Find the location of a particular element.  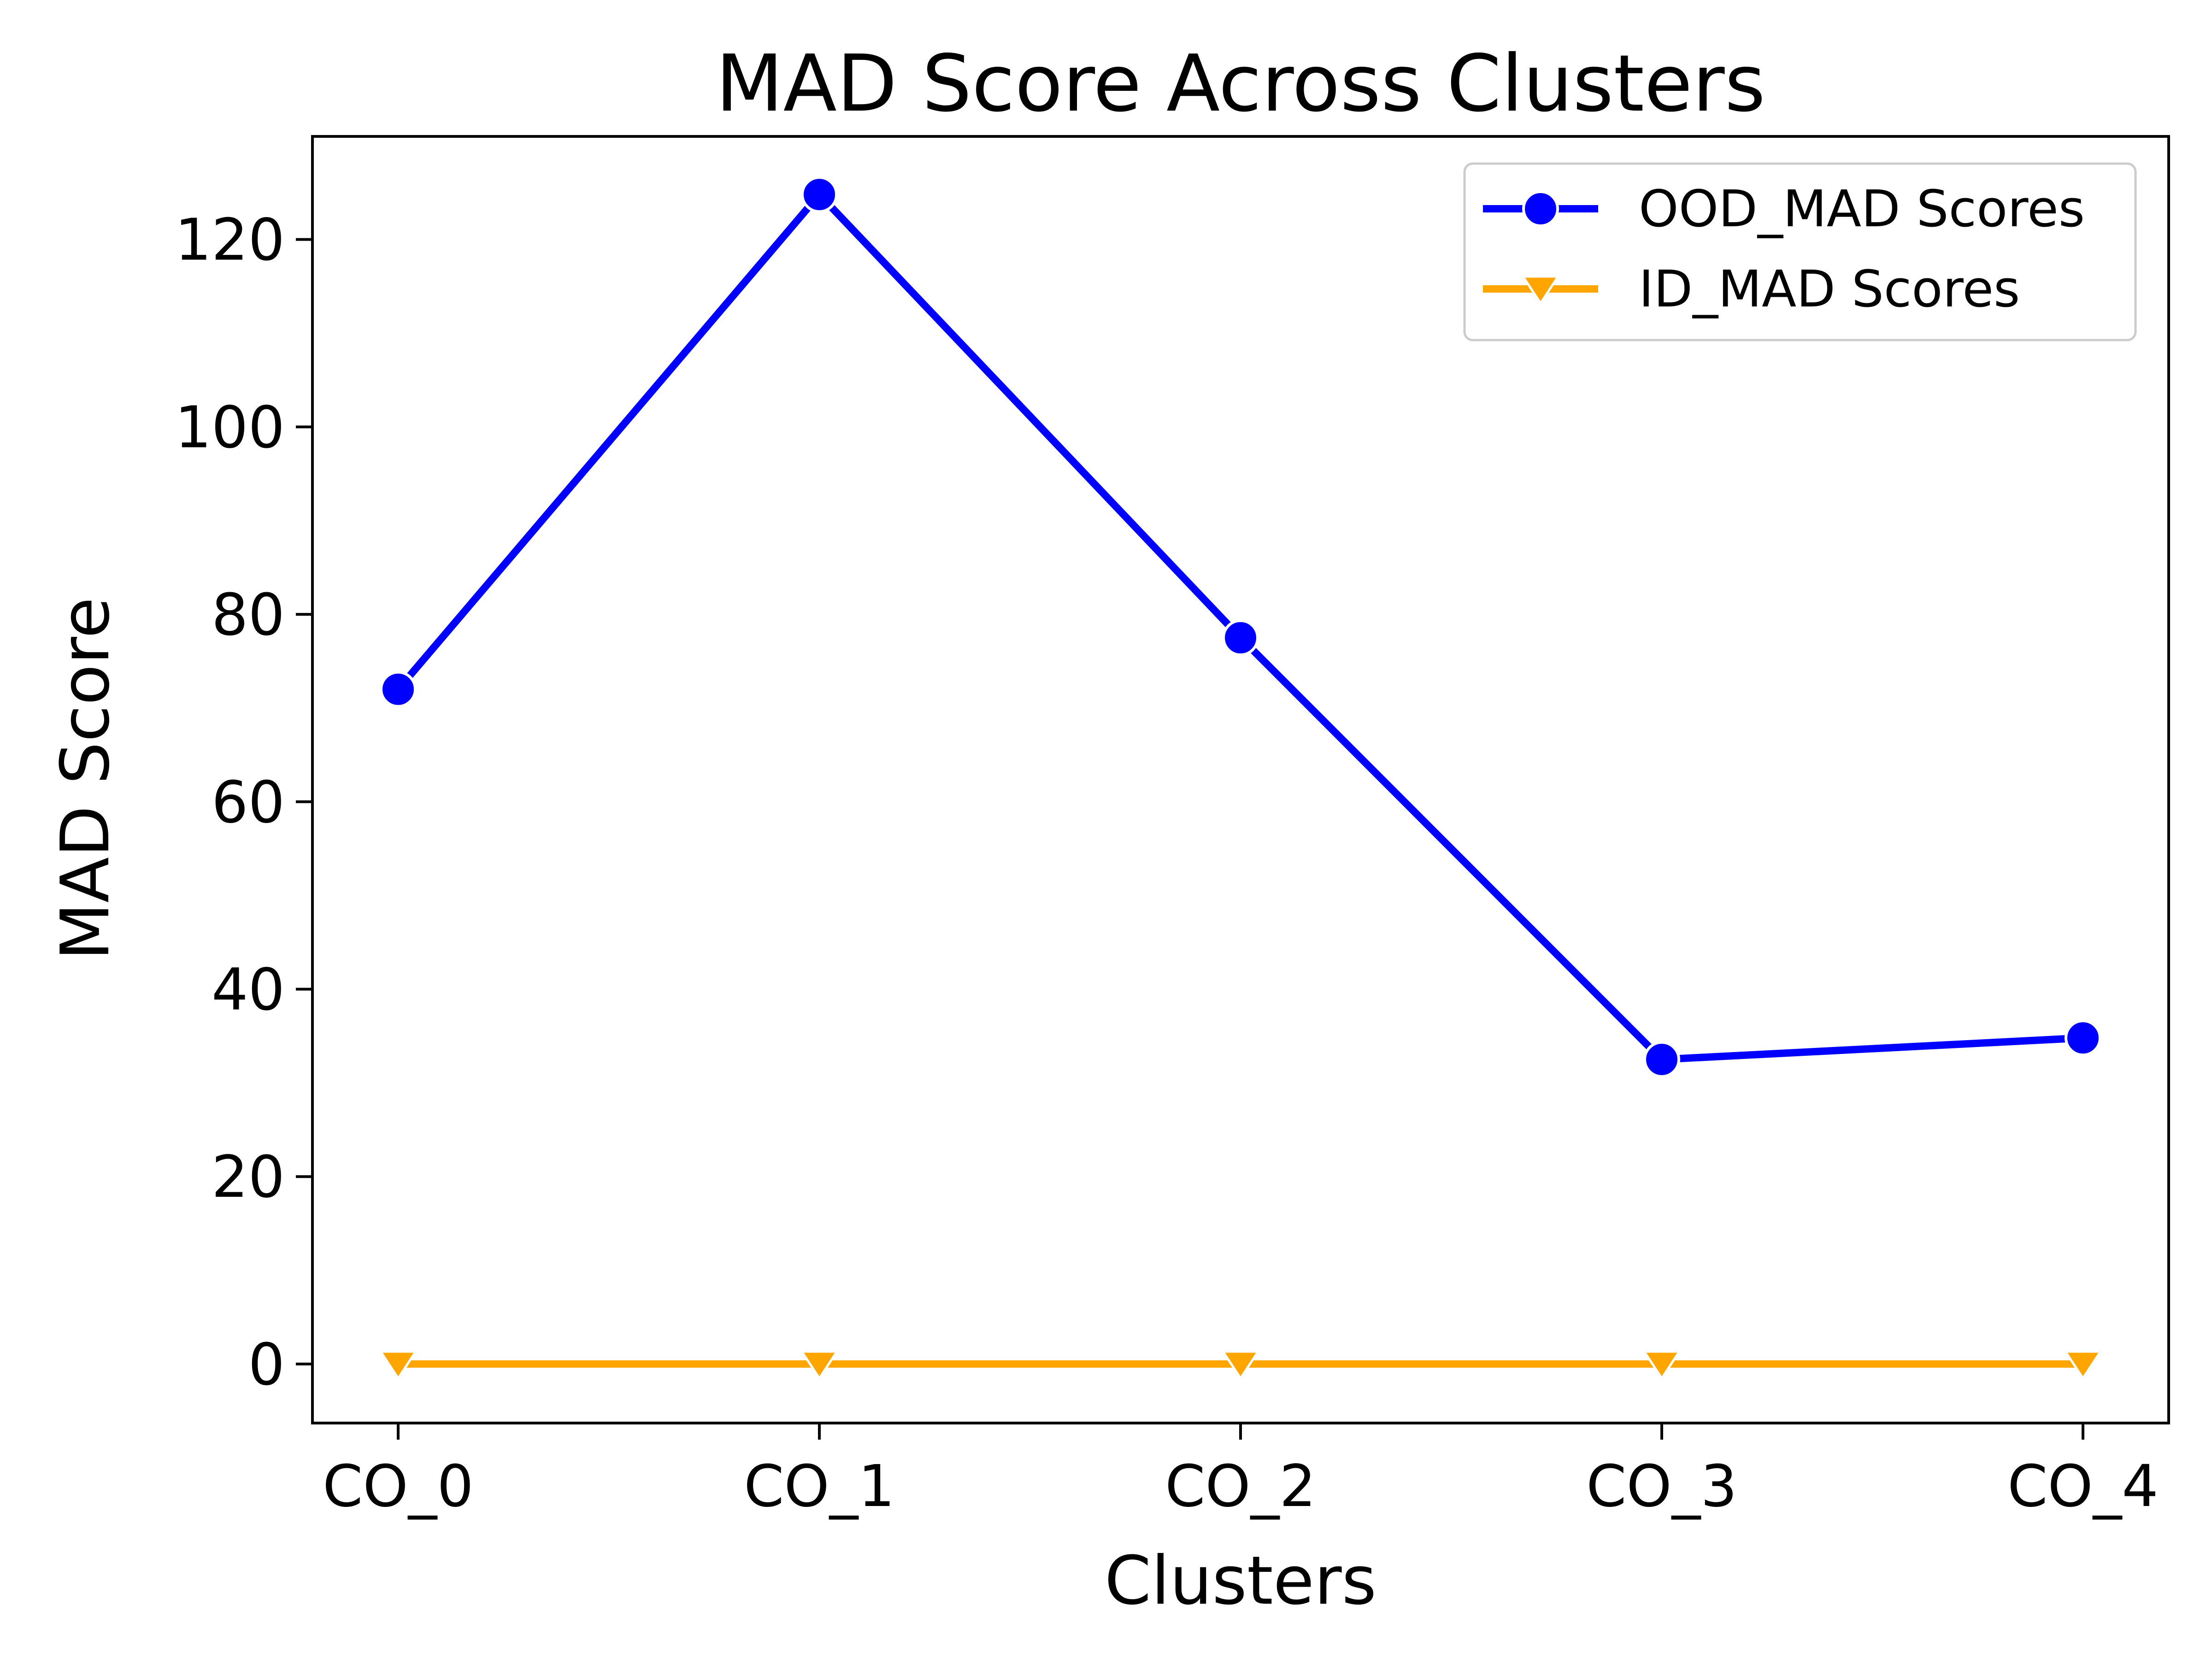

y-tick-label: 20 is located at coordinates (248, 1177).